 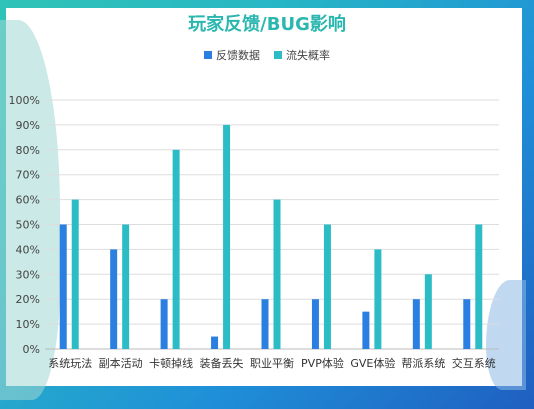 I want to click on legend-swatch-series2, so click(x=278, y=55).